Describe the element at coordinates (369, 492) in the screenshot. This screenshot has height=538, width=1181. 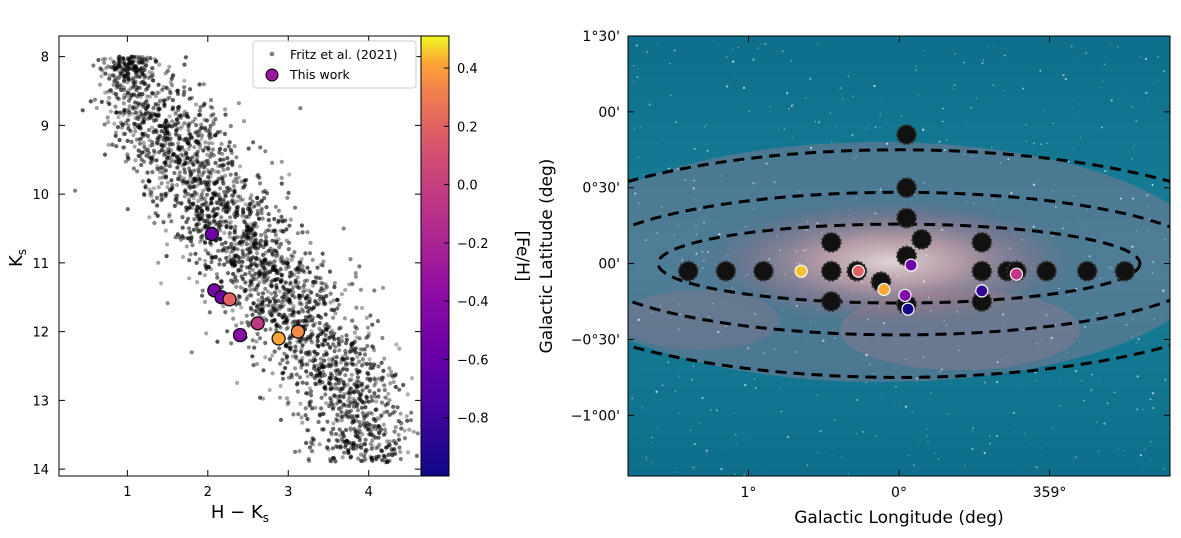
I see `x-tick-label: 4` at that location.